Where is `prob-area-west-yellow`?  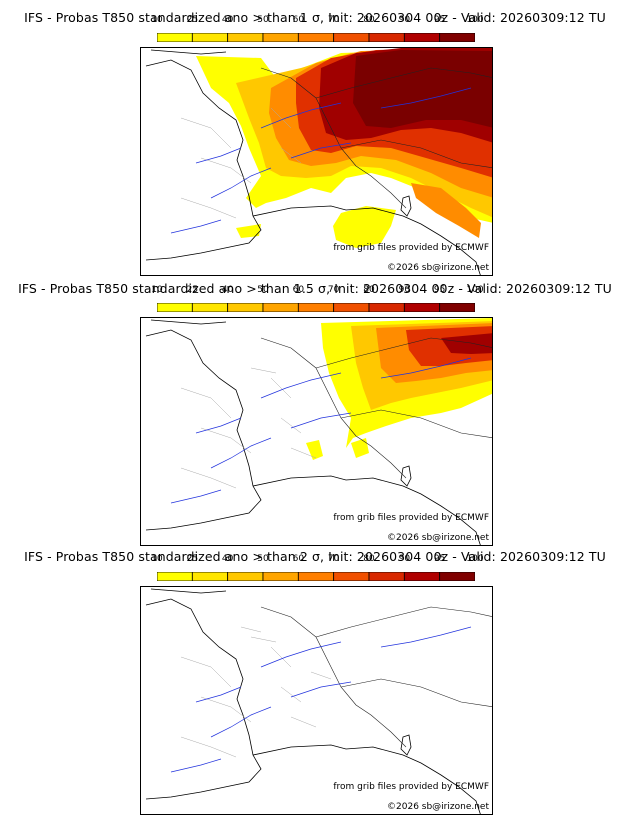
prob-area-west-yellow is located at coordinates (248, 231).